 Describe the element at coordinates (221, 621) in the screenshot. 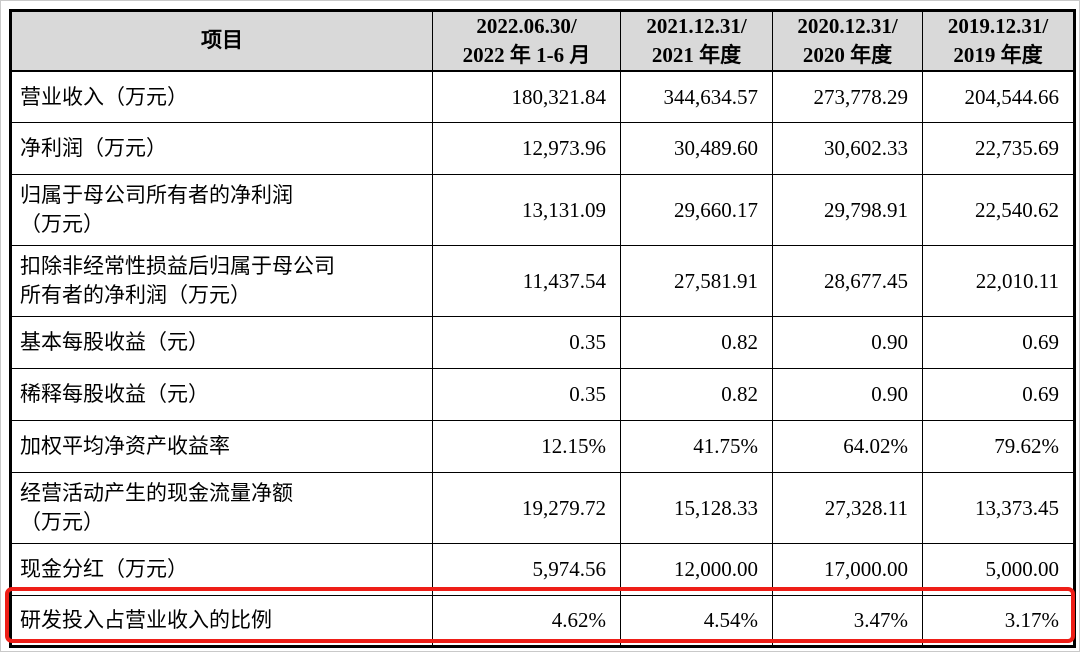

I see `row-label: 研发投入占营业收入的比例` at that location.